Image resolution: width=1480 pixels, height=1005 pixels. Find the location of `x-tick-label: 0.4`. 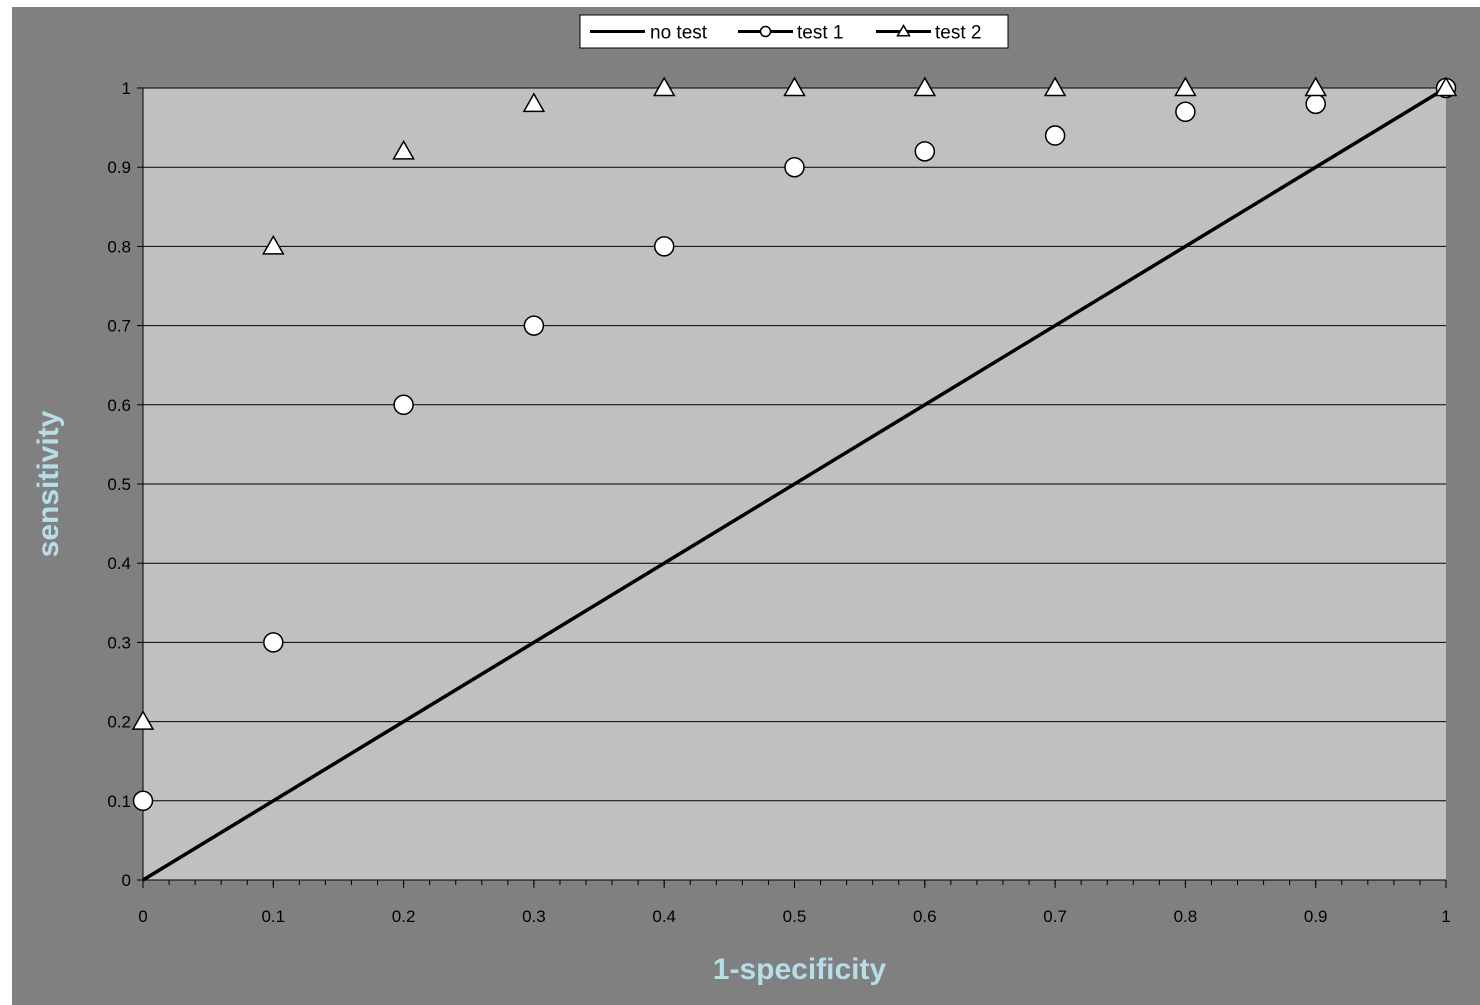

x-tick-label: 0.4 is located at coordinates (664, 916).